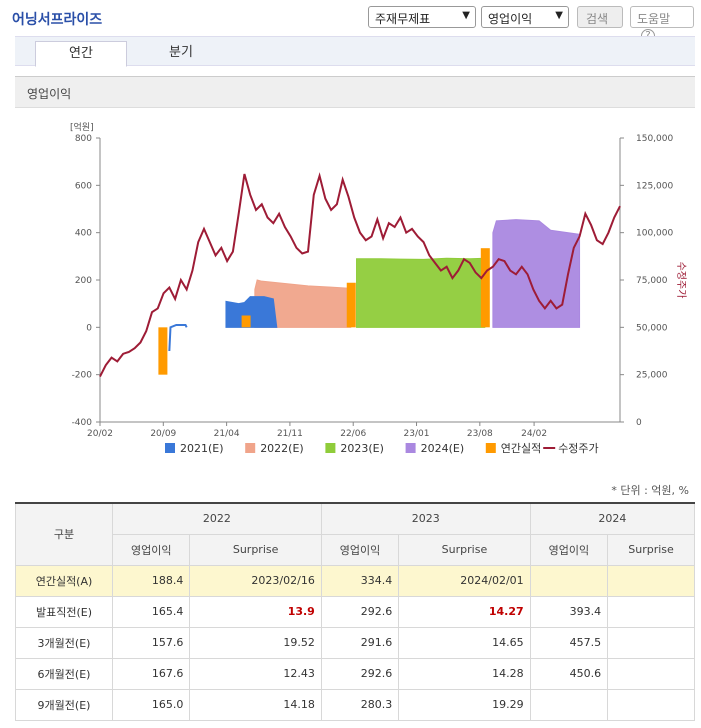 The height and width of the screenshot is (728, 701). I want to click on y-axis-label: [억원], so click(82, 127).